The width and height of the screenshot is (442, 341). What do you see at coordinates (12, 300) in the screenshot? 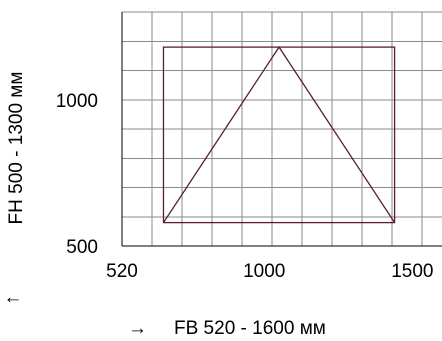
I see `y-axis-arrow: ↑` at bounding box center [12, 300].